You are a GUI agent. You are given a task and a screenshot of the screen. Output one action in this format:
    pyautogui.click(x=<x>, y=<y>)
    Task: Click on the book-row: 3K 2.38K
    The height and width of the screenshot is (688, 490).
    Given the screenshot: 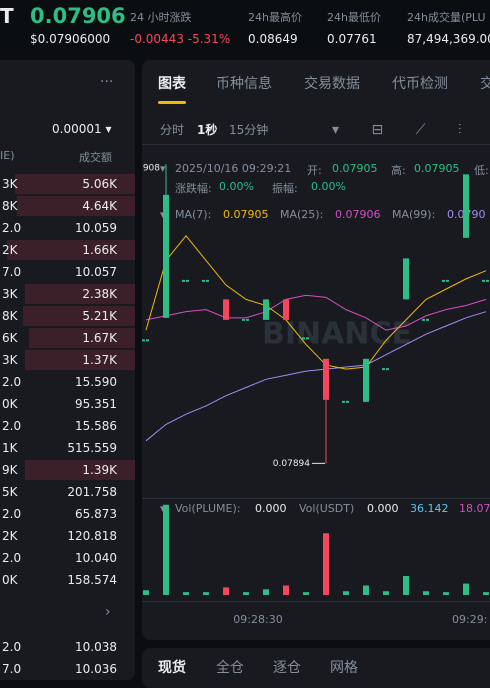 What is the action you would take?
    pyautogui.click(x=67, y=294)
    